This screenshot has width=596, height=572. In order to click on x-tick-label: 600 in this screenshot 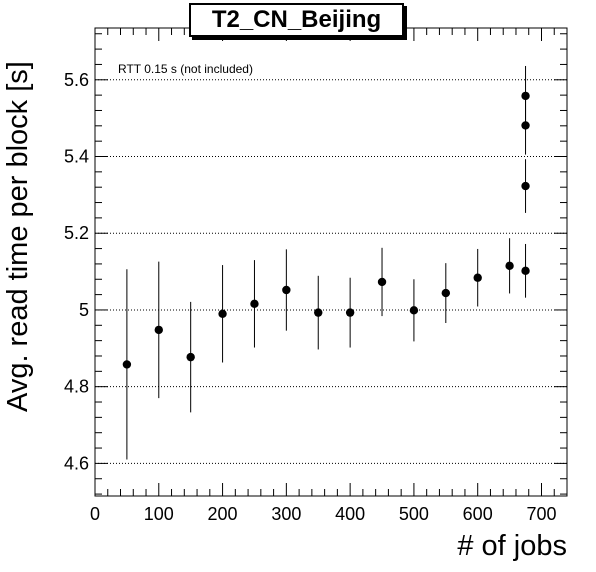, I will do `click(478, 514)`.